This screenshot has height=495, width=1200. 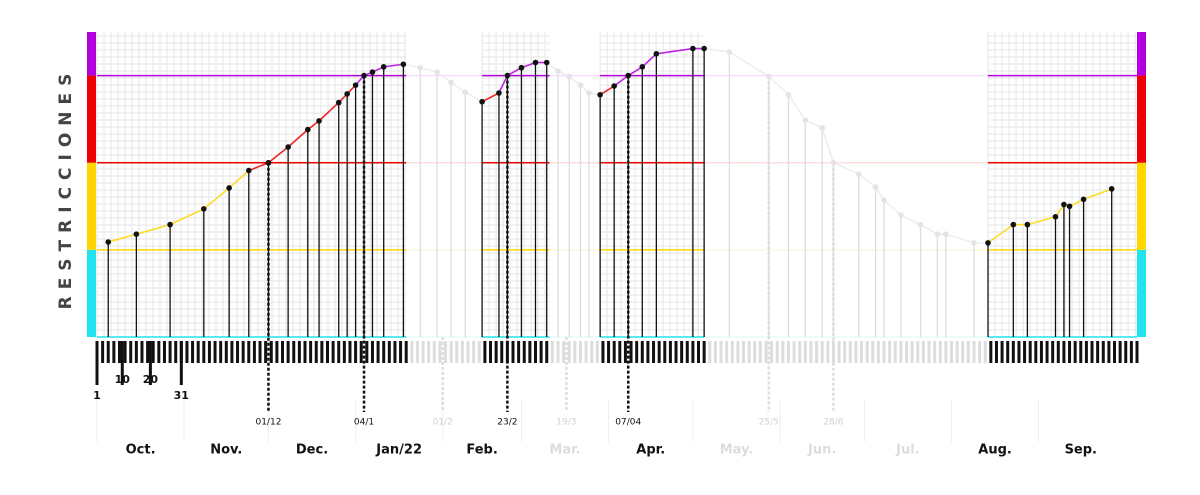 I want to click on month-label: Jun., so click(x=821, y=450).